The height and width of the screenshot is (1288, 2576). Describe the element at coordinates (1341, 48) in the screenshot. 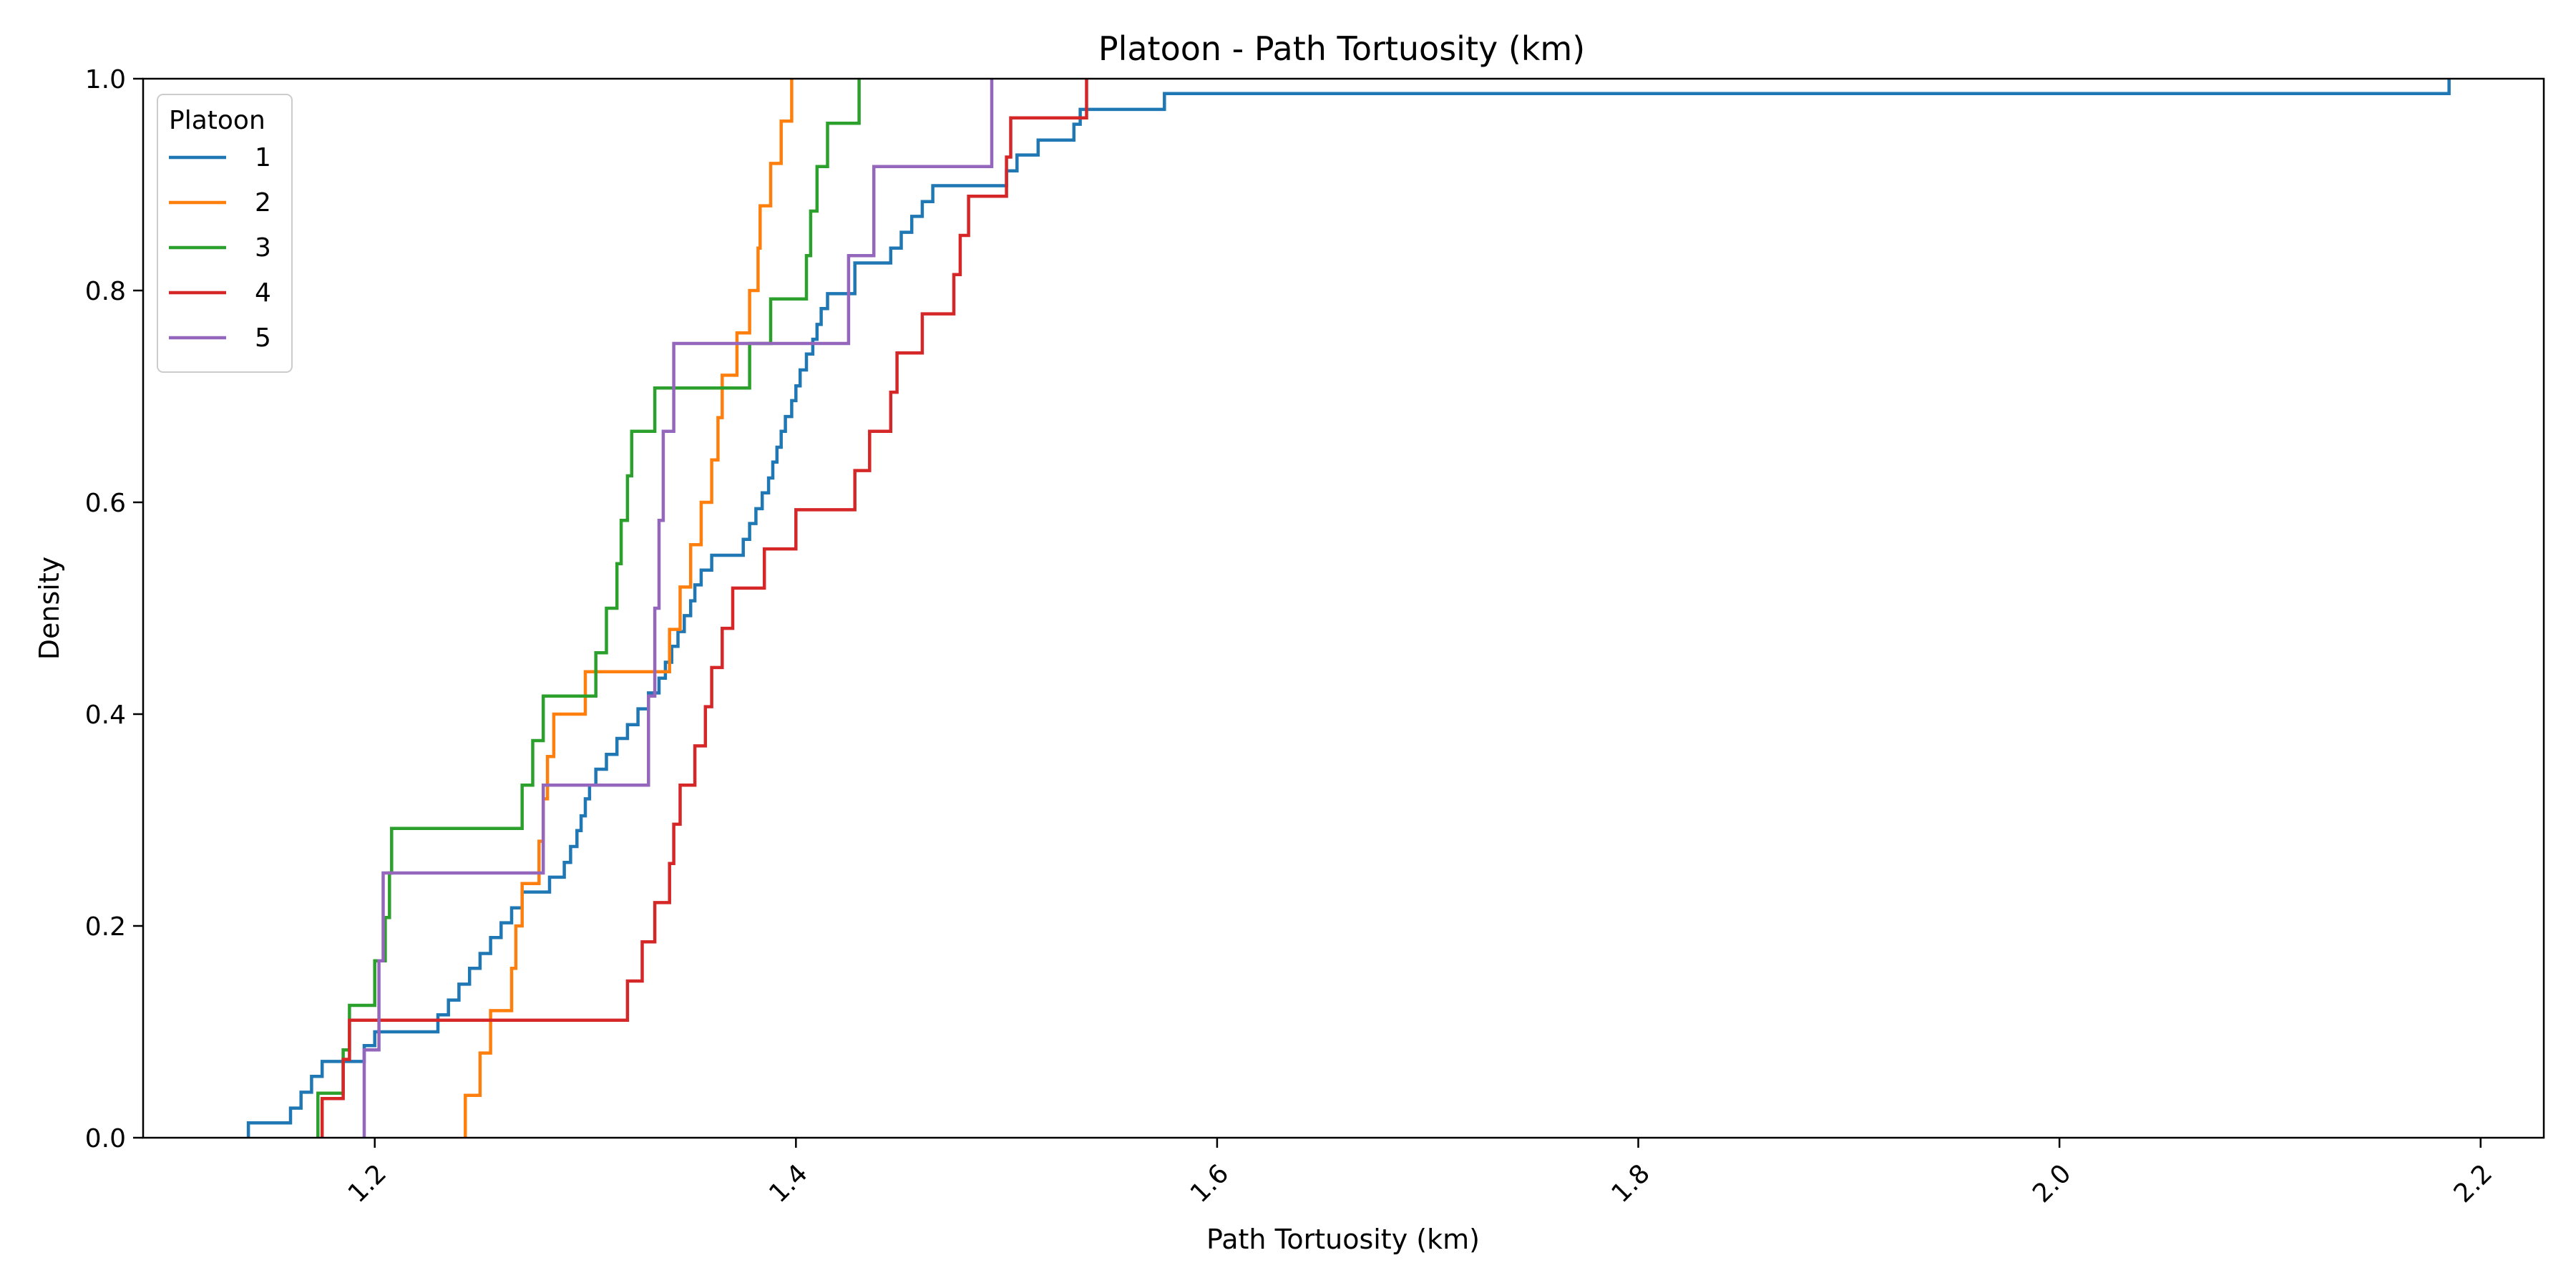

I see `chart-title: Platoon - Path Tortuosity (km)` at that location.